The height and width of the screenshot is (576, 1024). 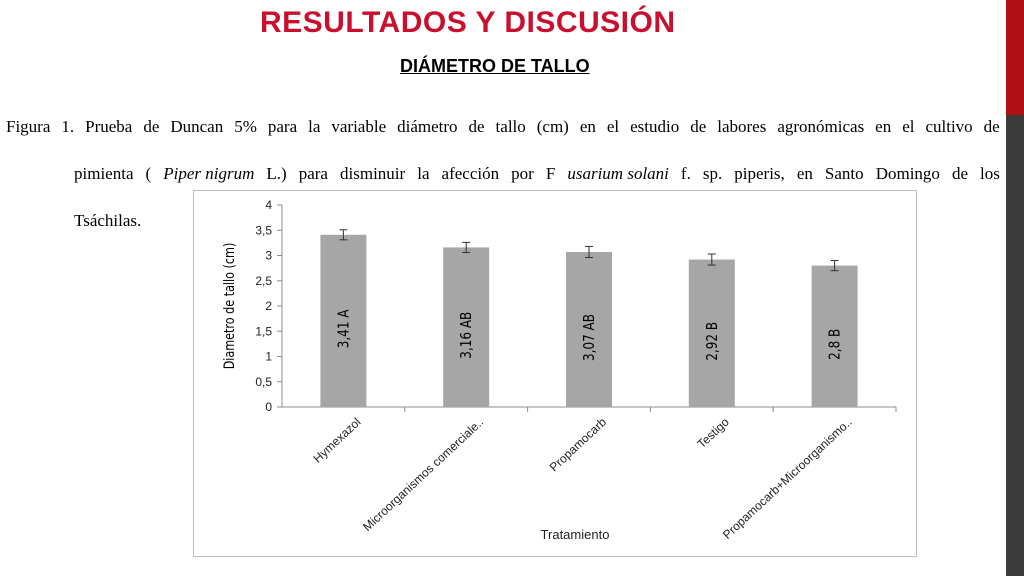 What do you see at coordinates (109, 126) in the screenshot?
I see `caption-word: Prueba` at bounding box center [109, 126].